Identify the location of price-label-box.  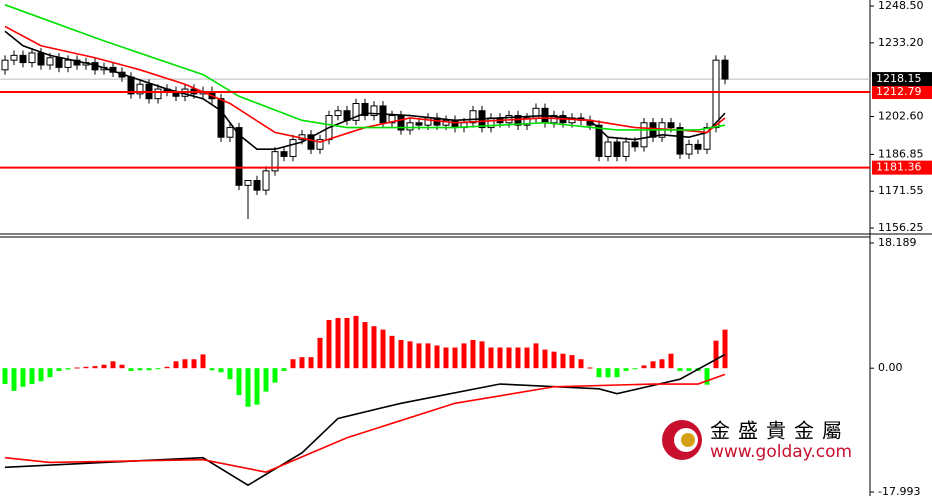
(902, 79).